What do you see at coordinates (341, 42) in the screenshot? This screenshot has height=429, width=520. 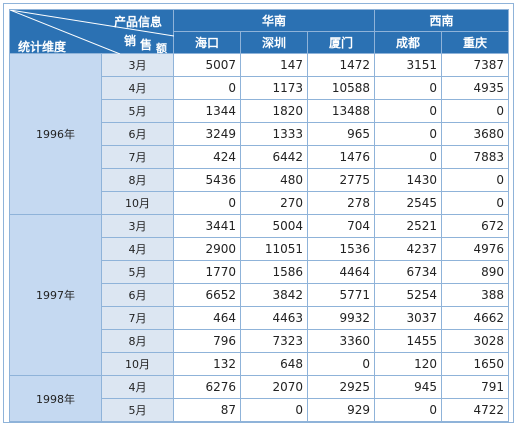 I see `city-header-xiamen: 厦门` at bounding box center [341, 42].